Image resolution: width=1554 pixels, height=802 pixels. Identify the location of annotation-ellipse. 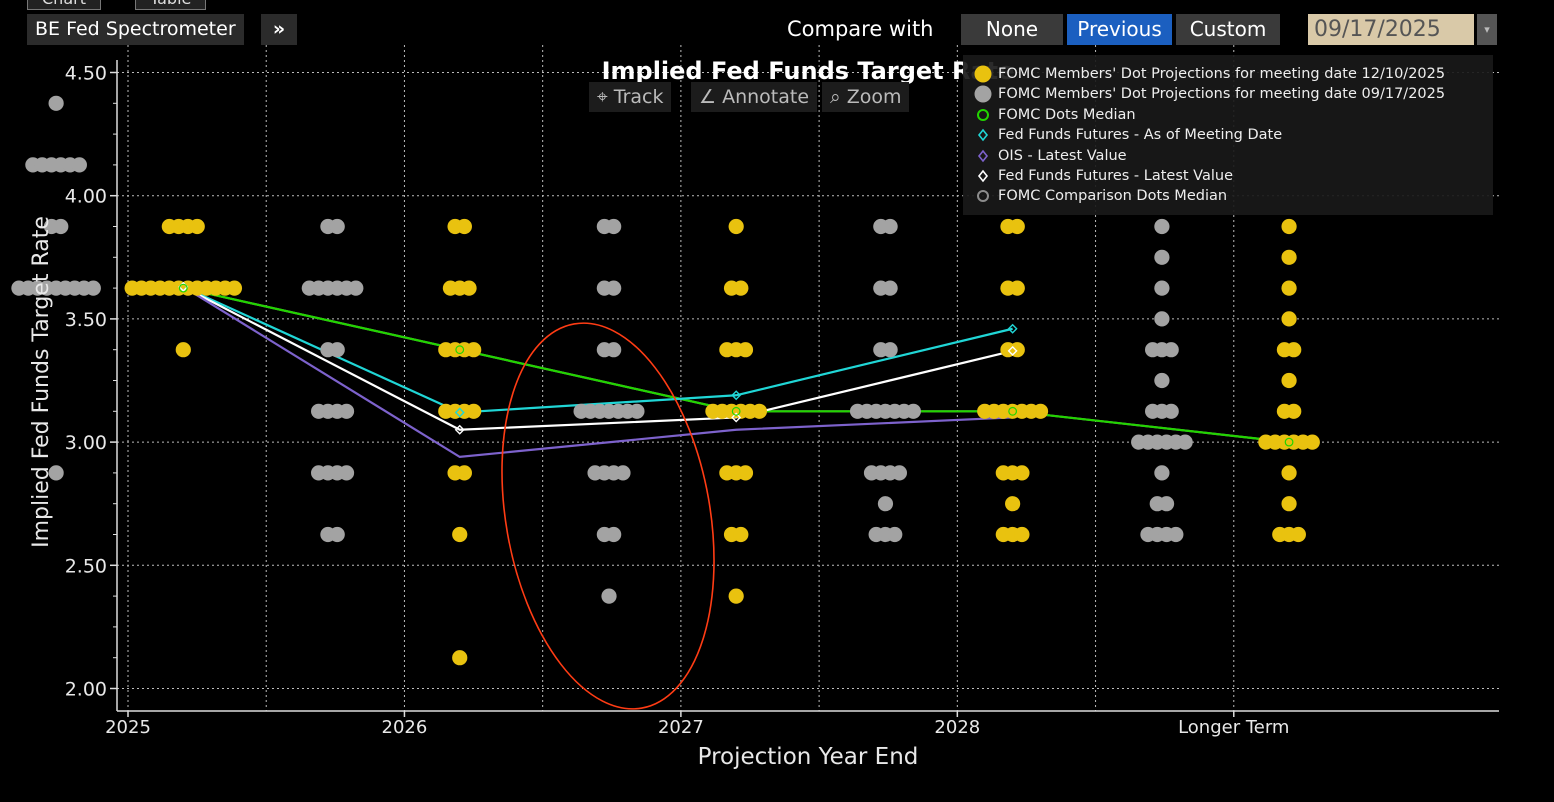
(608, 515).